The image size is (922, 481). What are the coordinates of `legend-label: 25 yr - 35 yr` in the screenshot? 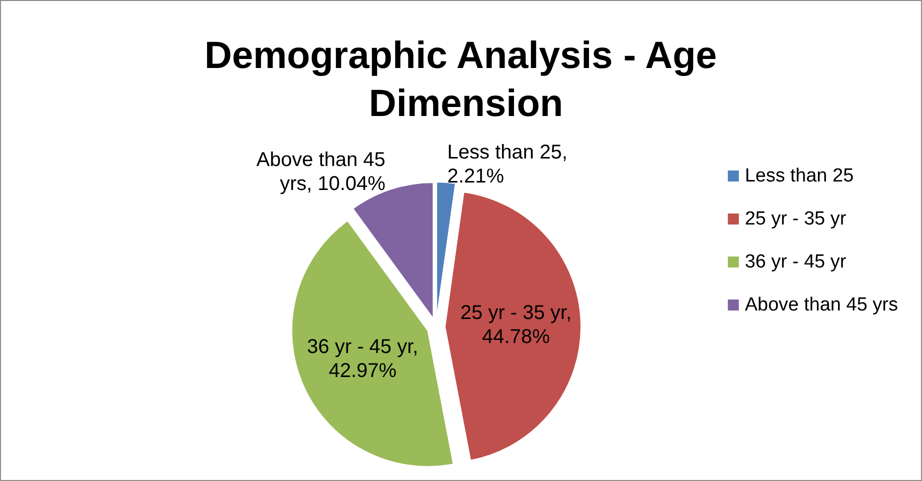 It's located at (795, 219).